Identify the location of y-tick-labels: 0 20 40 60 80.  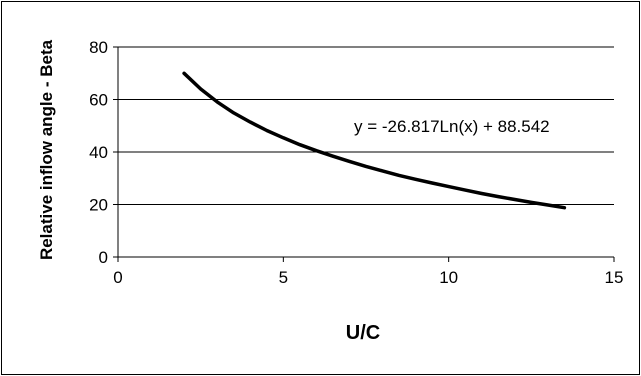
(98, 152).